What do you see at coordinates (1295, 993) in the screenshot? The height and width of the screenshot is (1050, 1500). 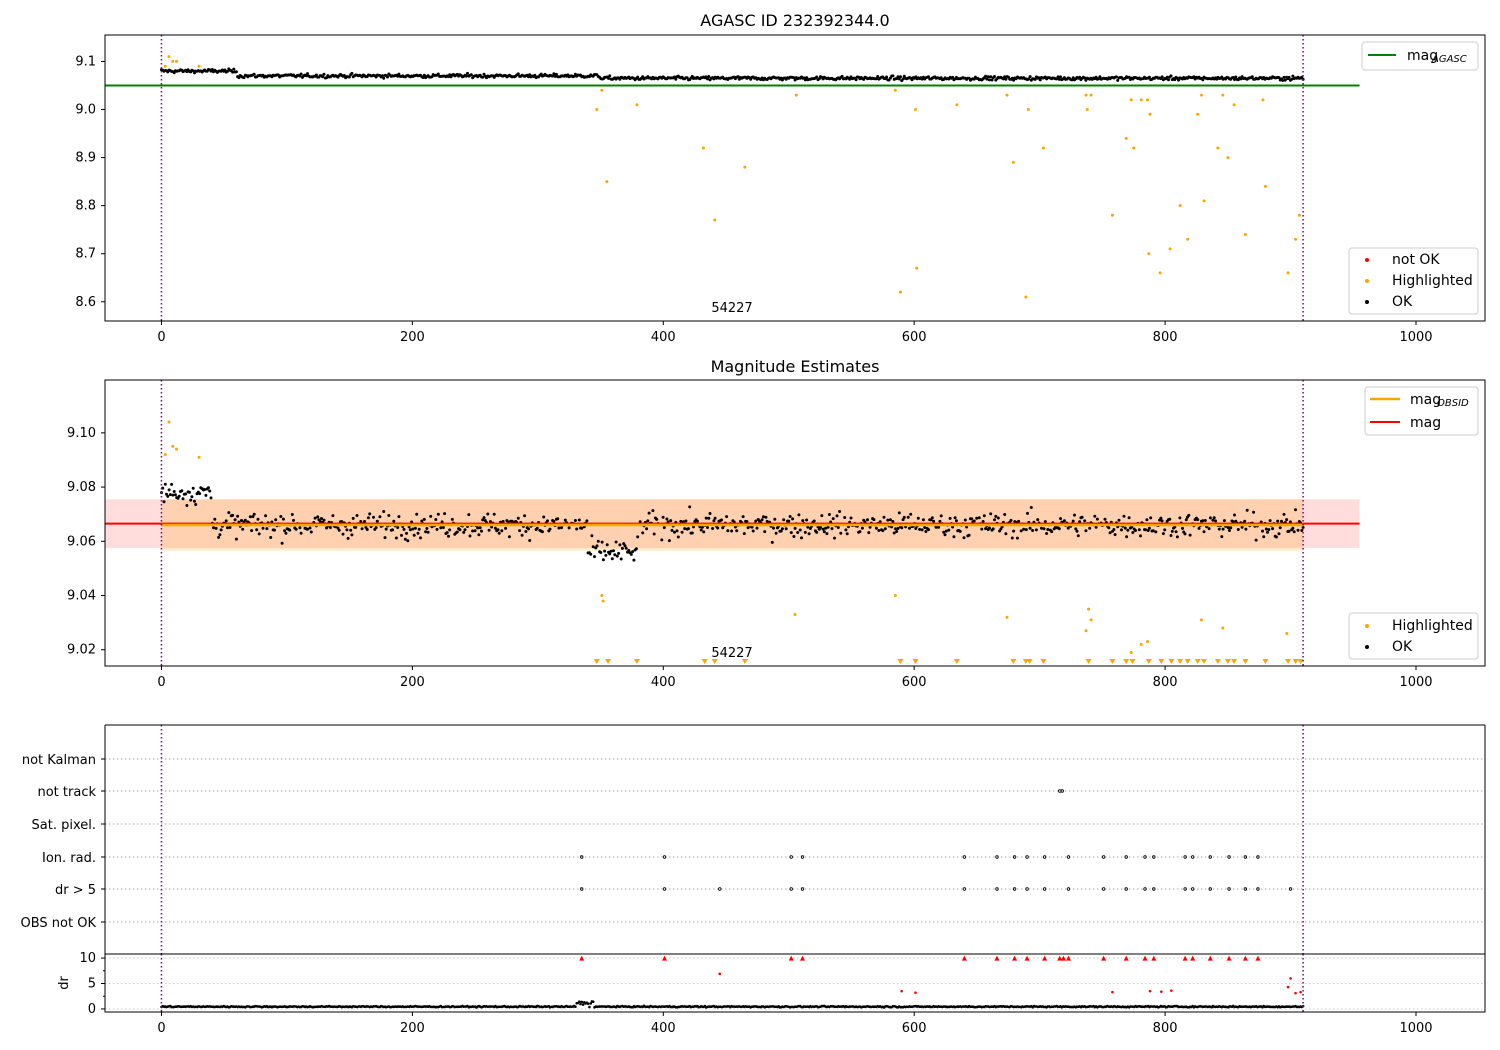 I see `dr-high-point` at bounding box center [1295, 993].